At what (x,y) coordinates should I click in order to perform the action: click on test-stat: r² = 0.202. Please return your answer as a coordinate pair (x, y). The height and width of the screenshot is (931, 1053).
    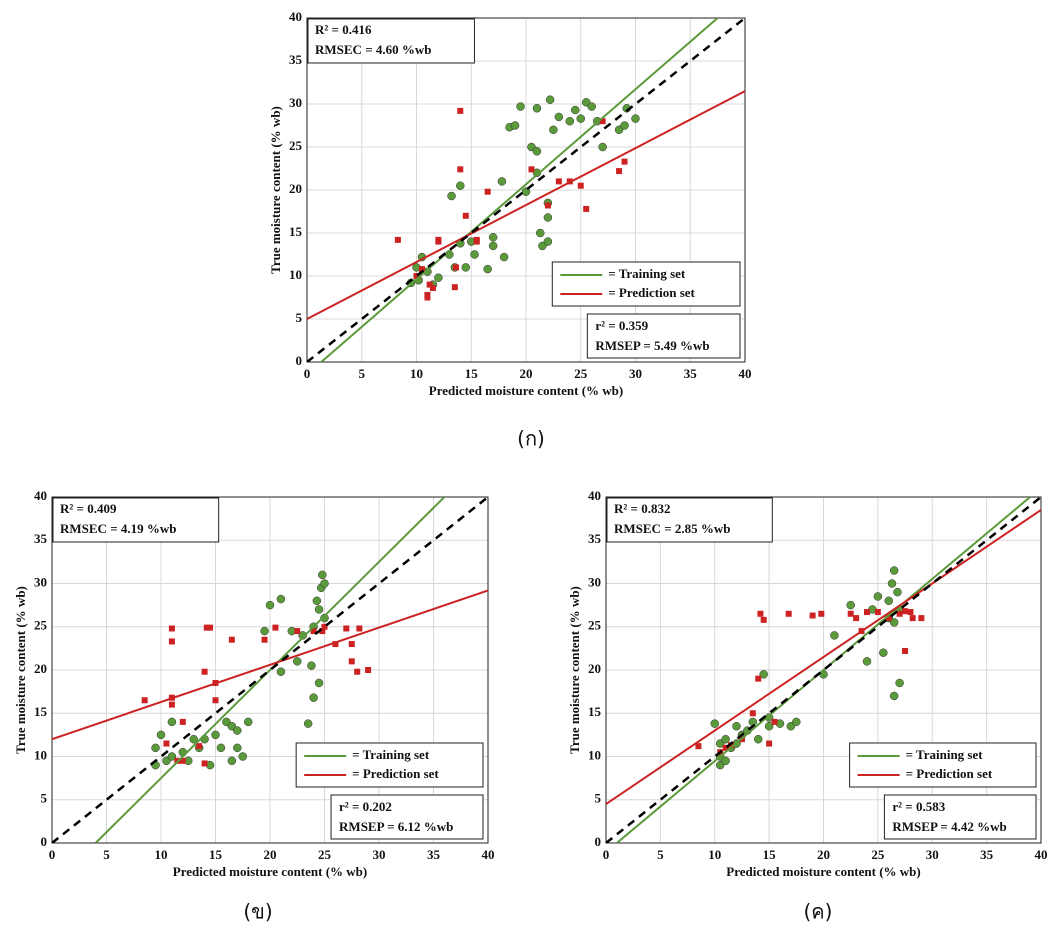
    Looking at the image, I should click on (365, 806).